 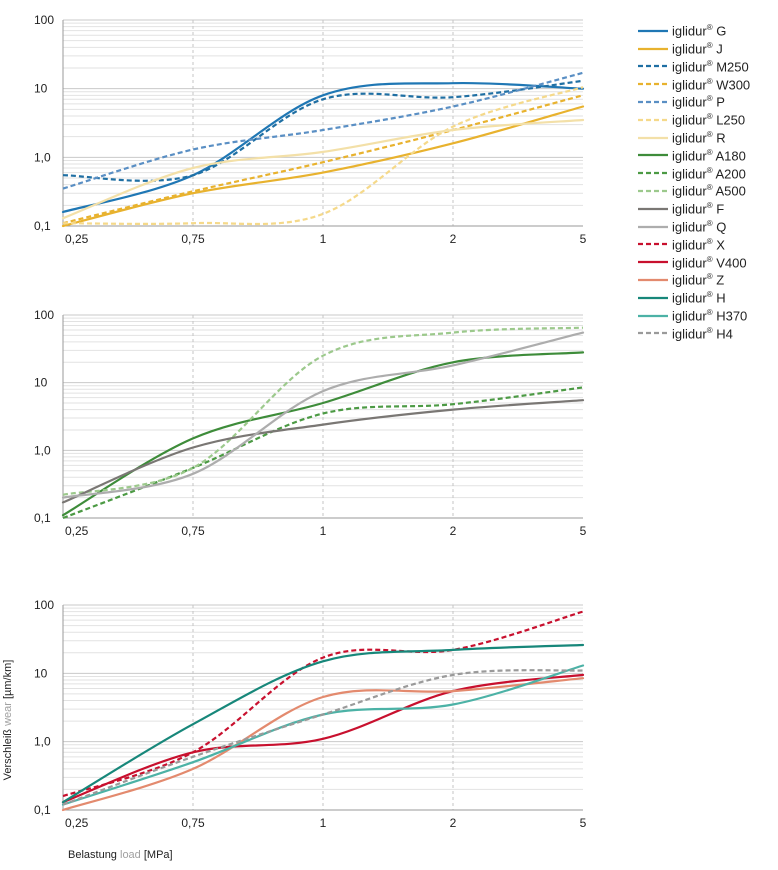 I want to click on legend-item: iglidur® L250, so click(x=708, y=120).